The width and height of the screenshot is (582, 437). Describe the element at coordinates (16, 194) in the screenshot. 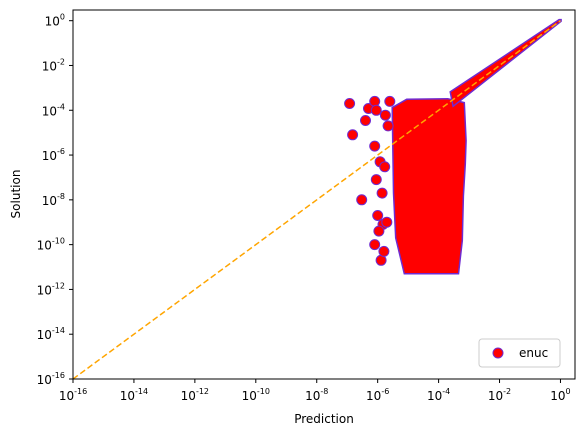

I see `y-axis-label: Solution` at that location.